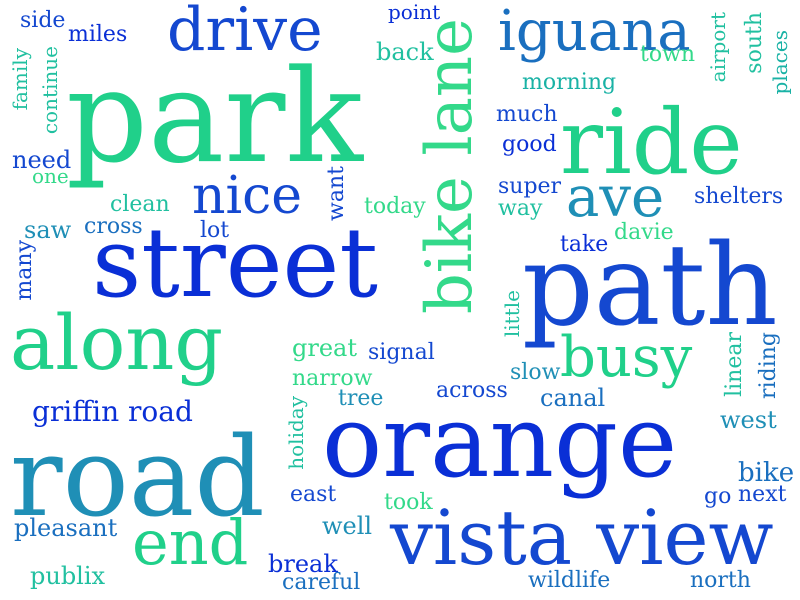 The width and height of the screenshot is (800, 600). What do you see at coordinates (569, 580) in the screenshot?
I see `word-wildlife: wildlife` at bounding box center [569, 580].